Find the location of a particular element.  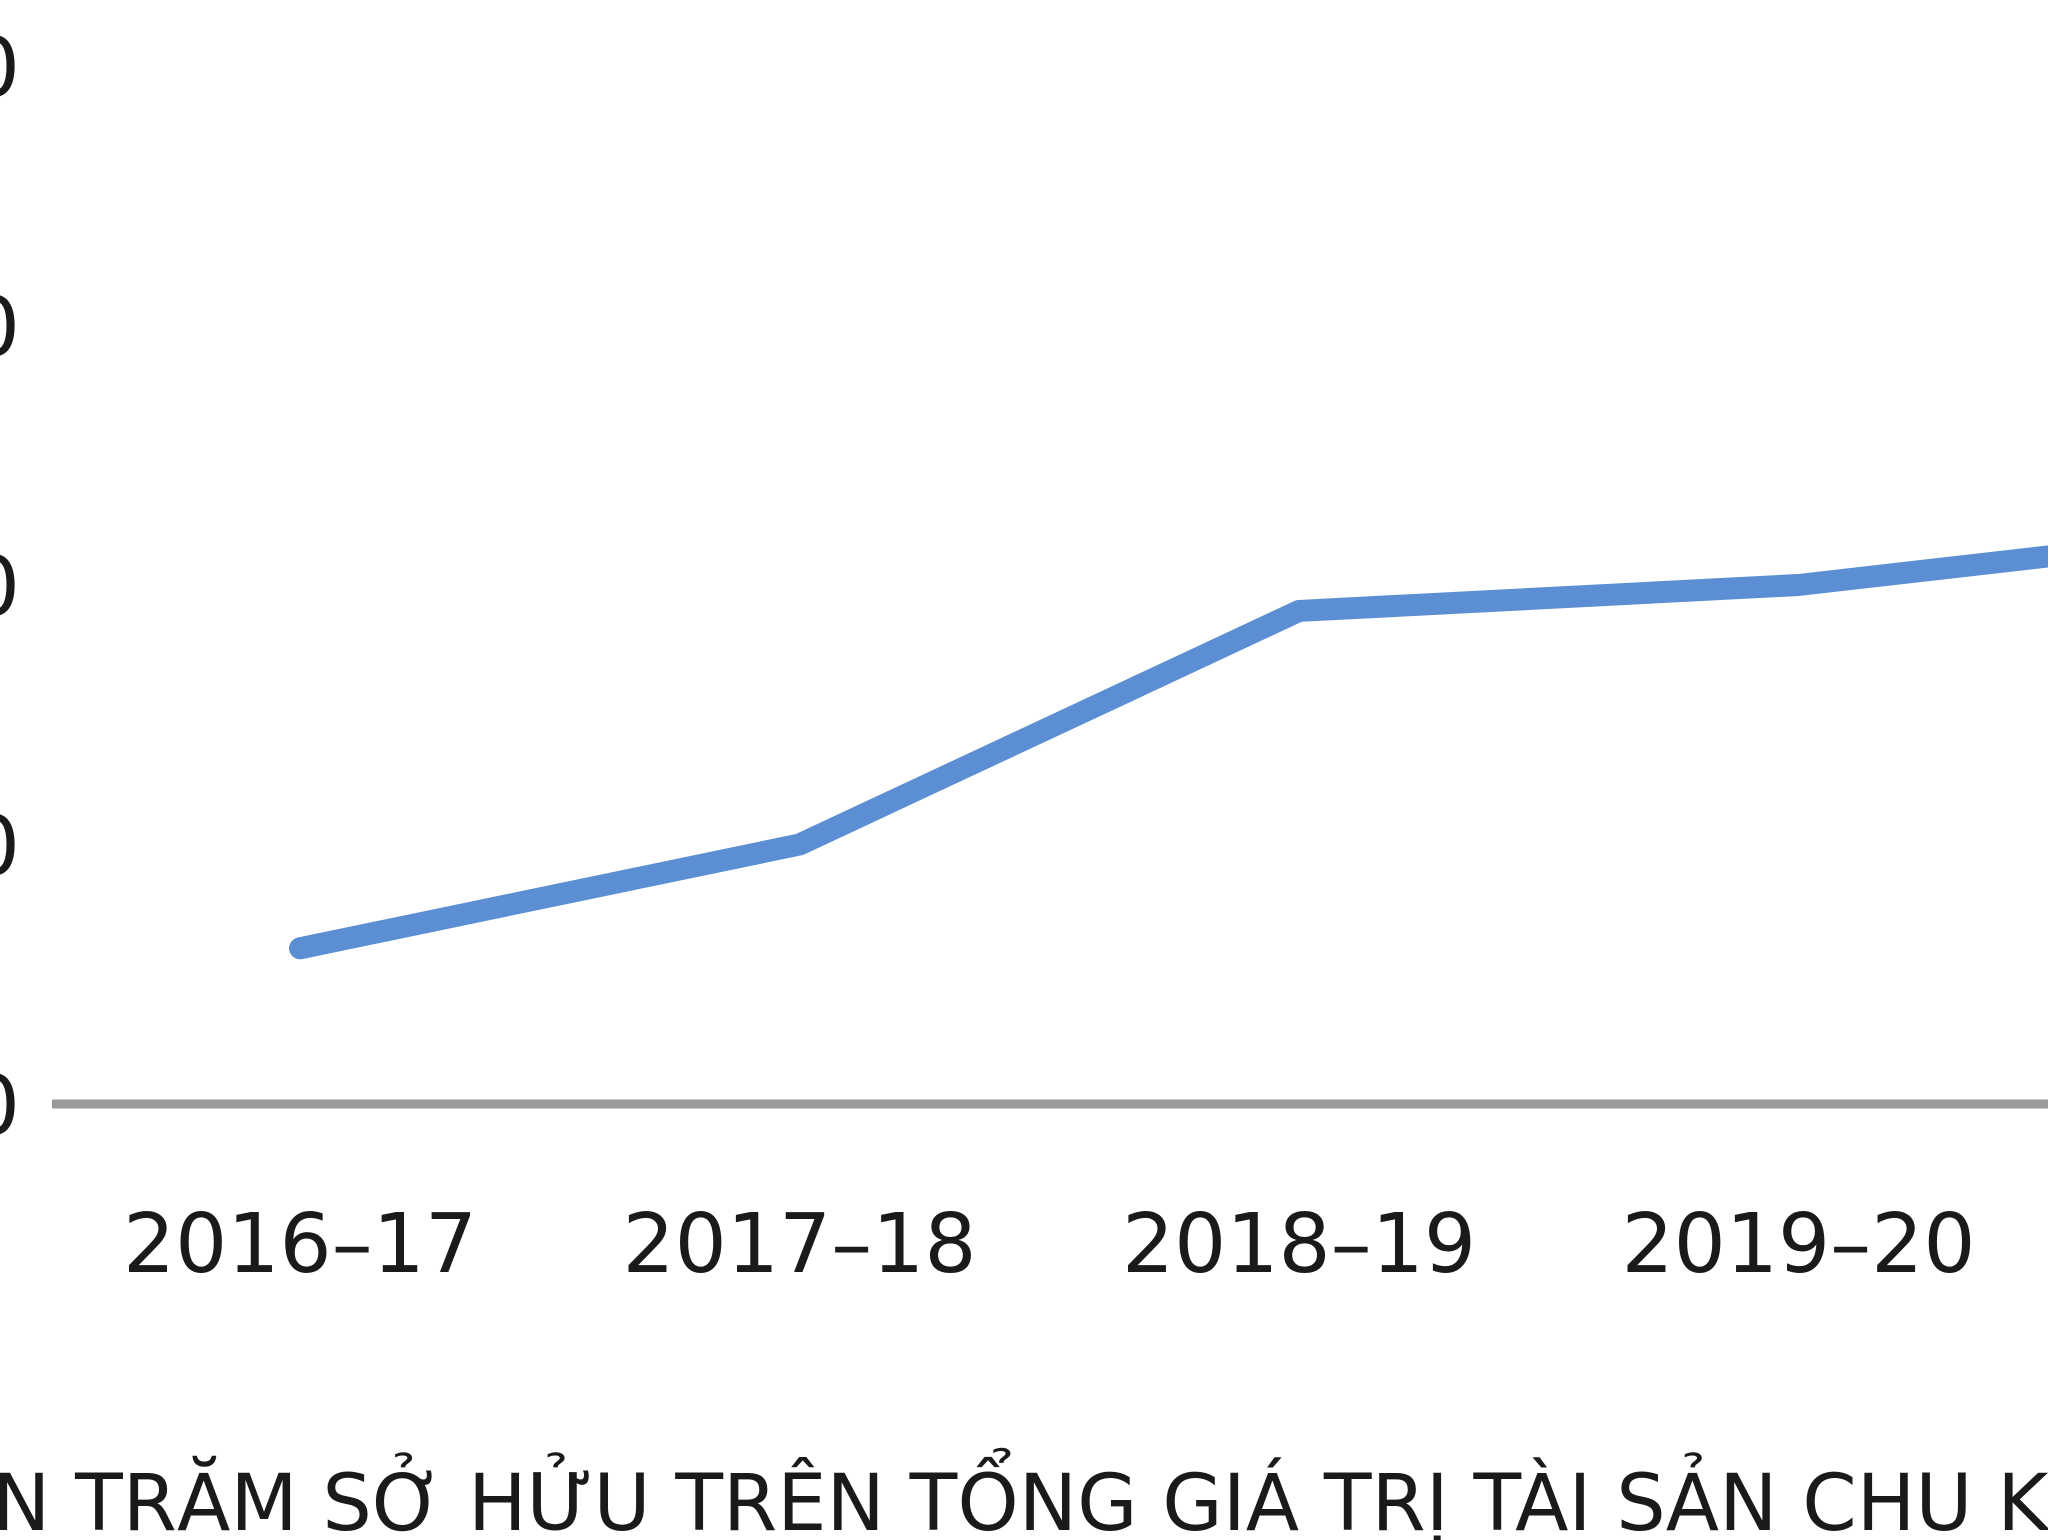

x-tick-label: 2016–17 is located at coordinates (300, 1244).